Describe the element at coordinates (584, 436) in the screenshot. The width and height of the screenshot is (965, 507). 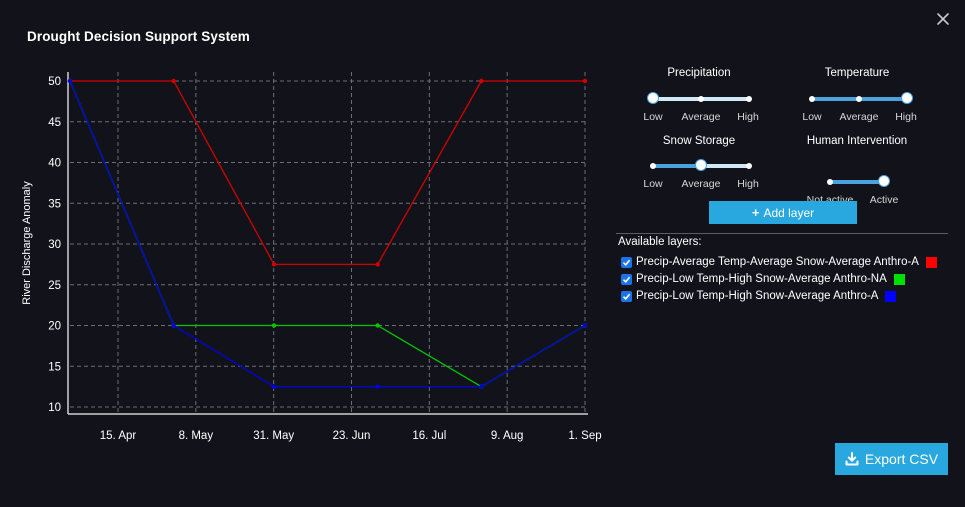
I see `x-tick-label: 1. Sep` at that location.